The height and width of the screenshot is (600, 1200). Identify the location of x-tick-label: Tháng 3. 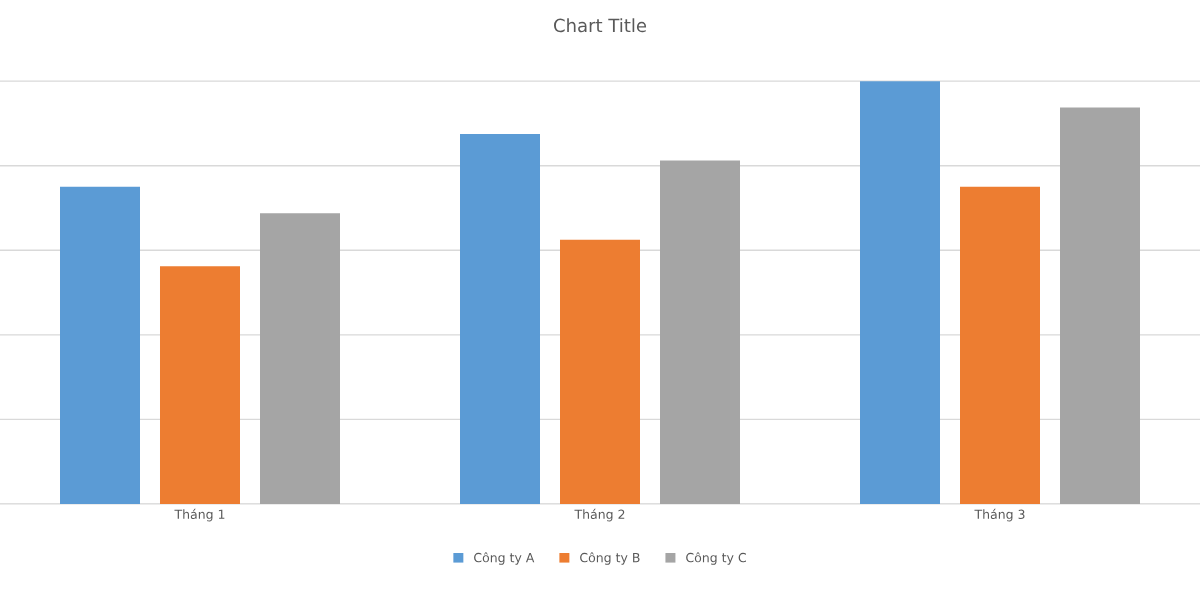
(999, 515).